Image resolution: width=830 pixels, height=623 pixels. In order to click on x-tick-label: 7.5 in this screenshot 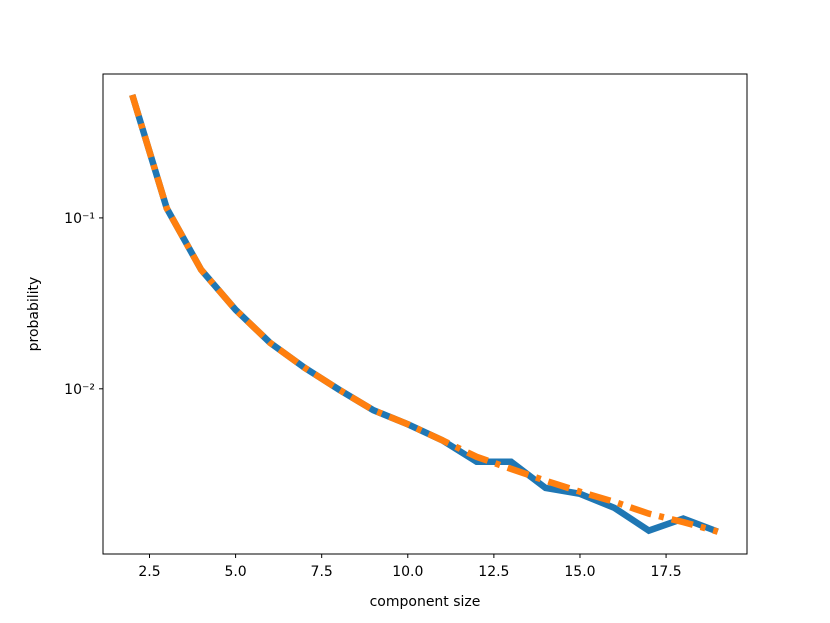, I will do `click(322, 572)`.